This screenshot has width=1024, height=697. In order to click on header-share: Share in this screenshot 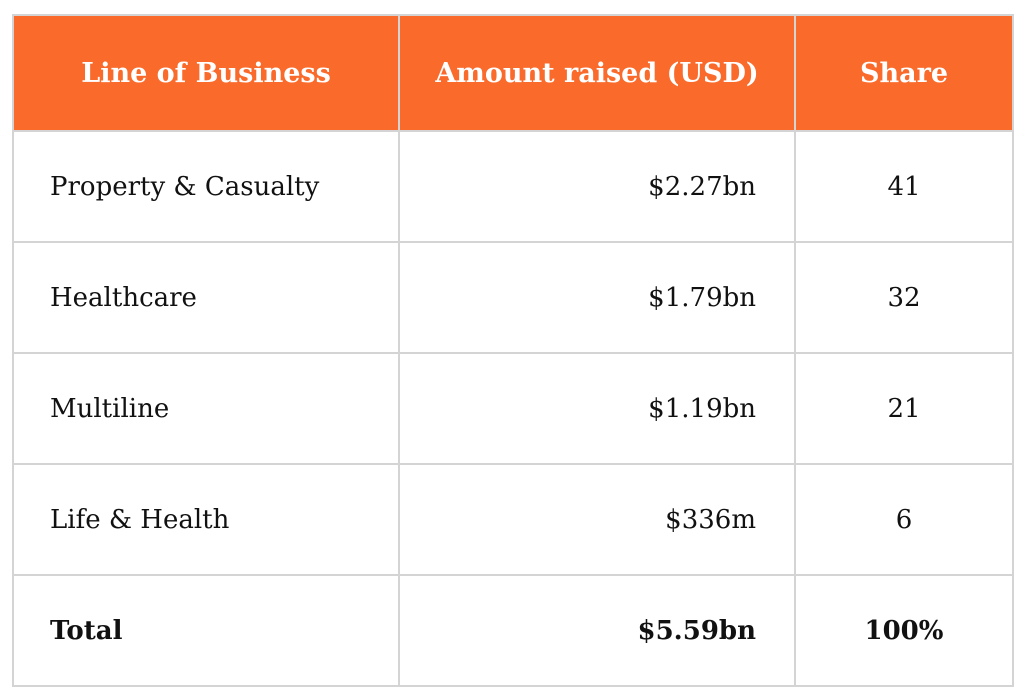, I will do `click(904, 73)`.